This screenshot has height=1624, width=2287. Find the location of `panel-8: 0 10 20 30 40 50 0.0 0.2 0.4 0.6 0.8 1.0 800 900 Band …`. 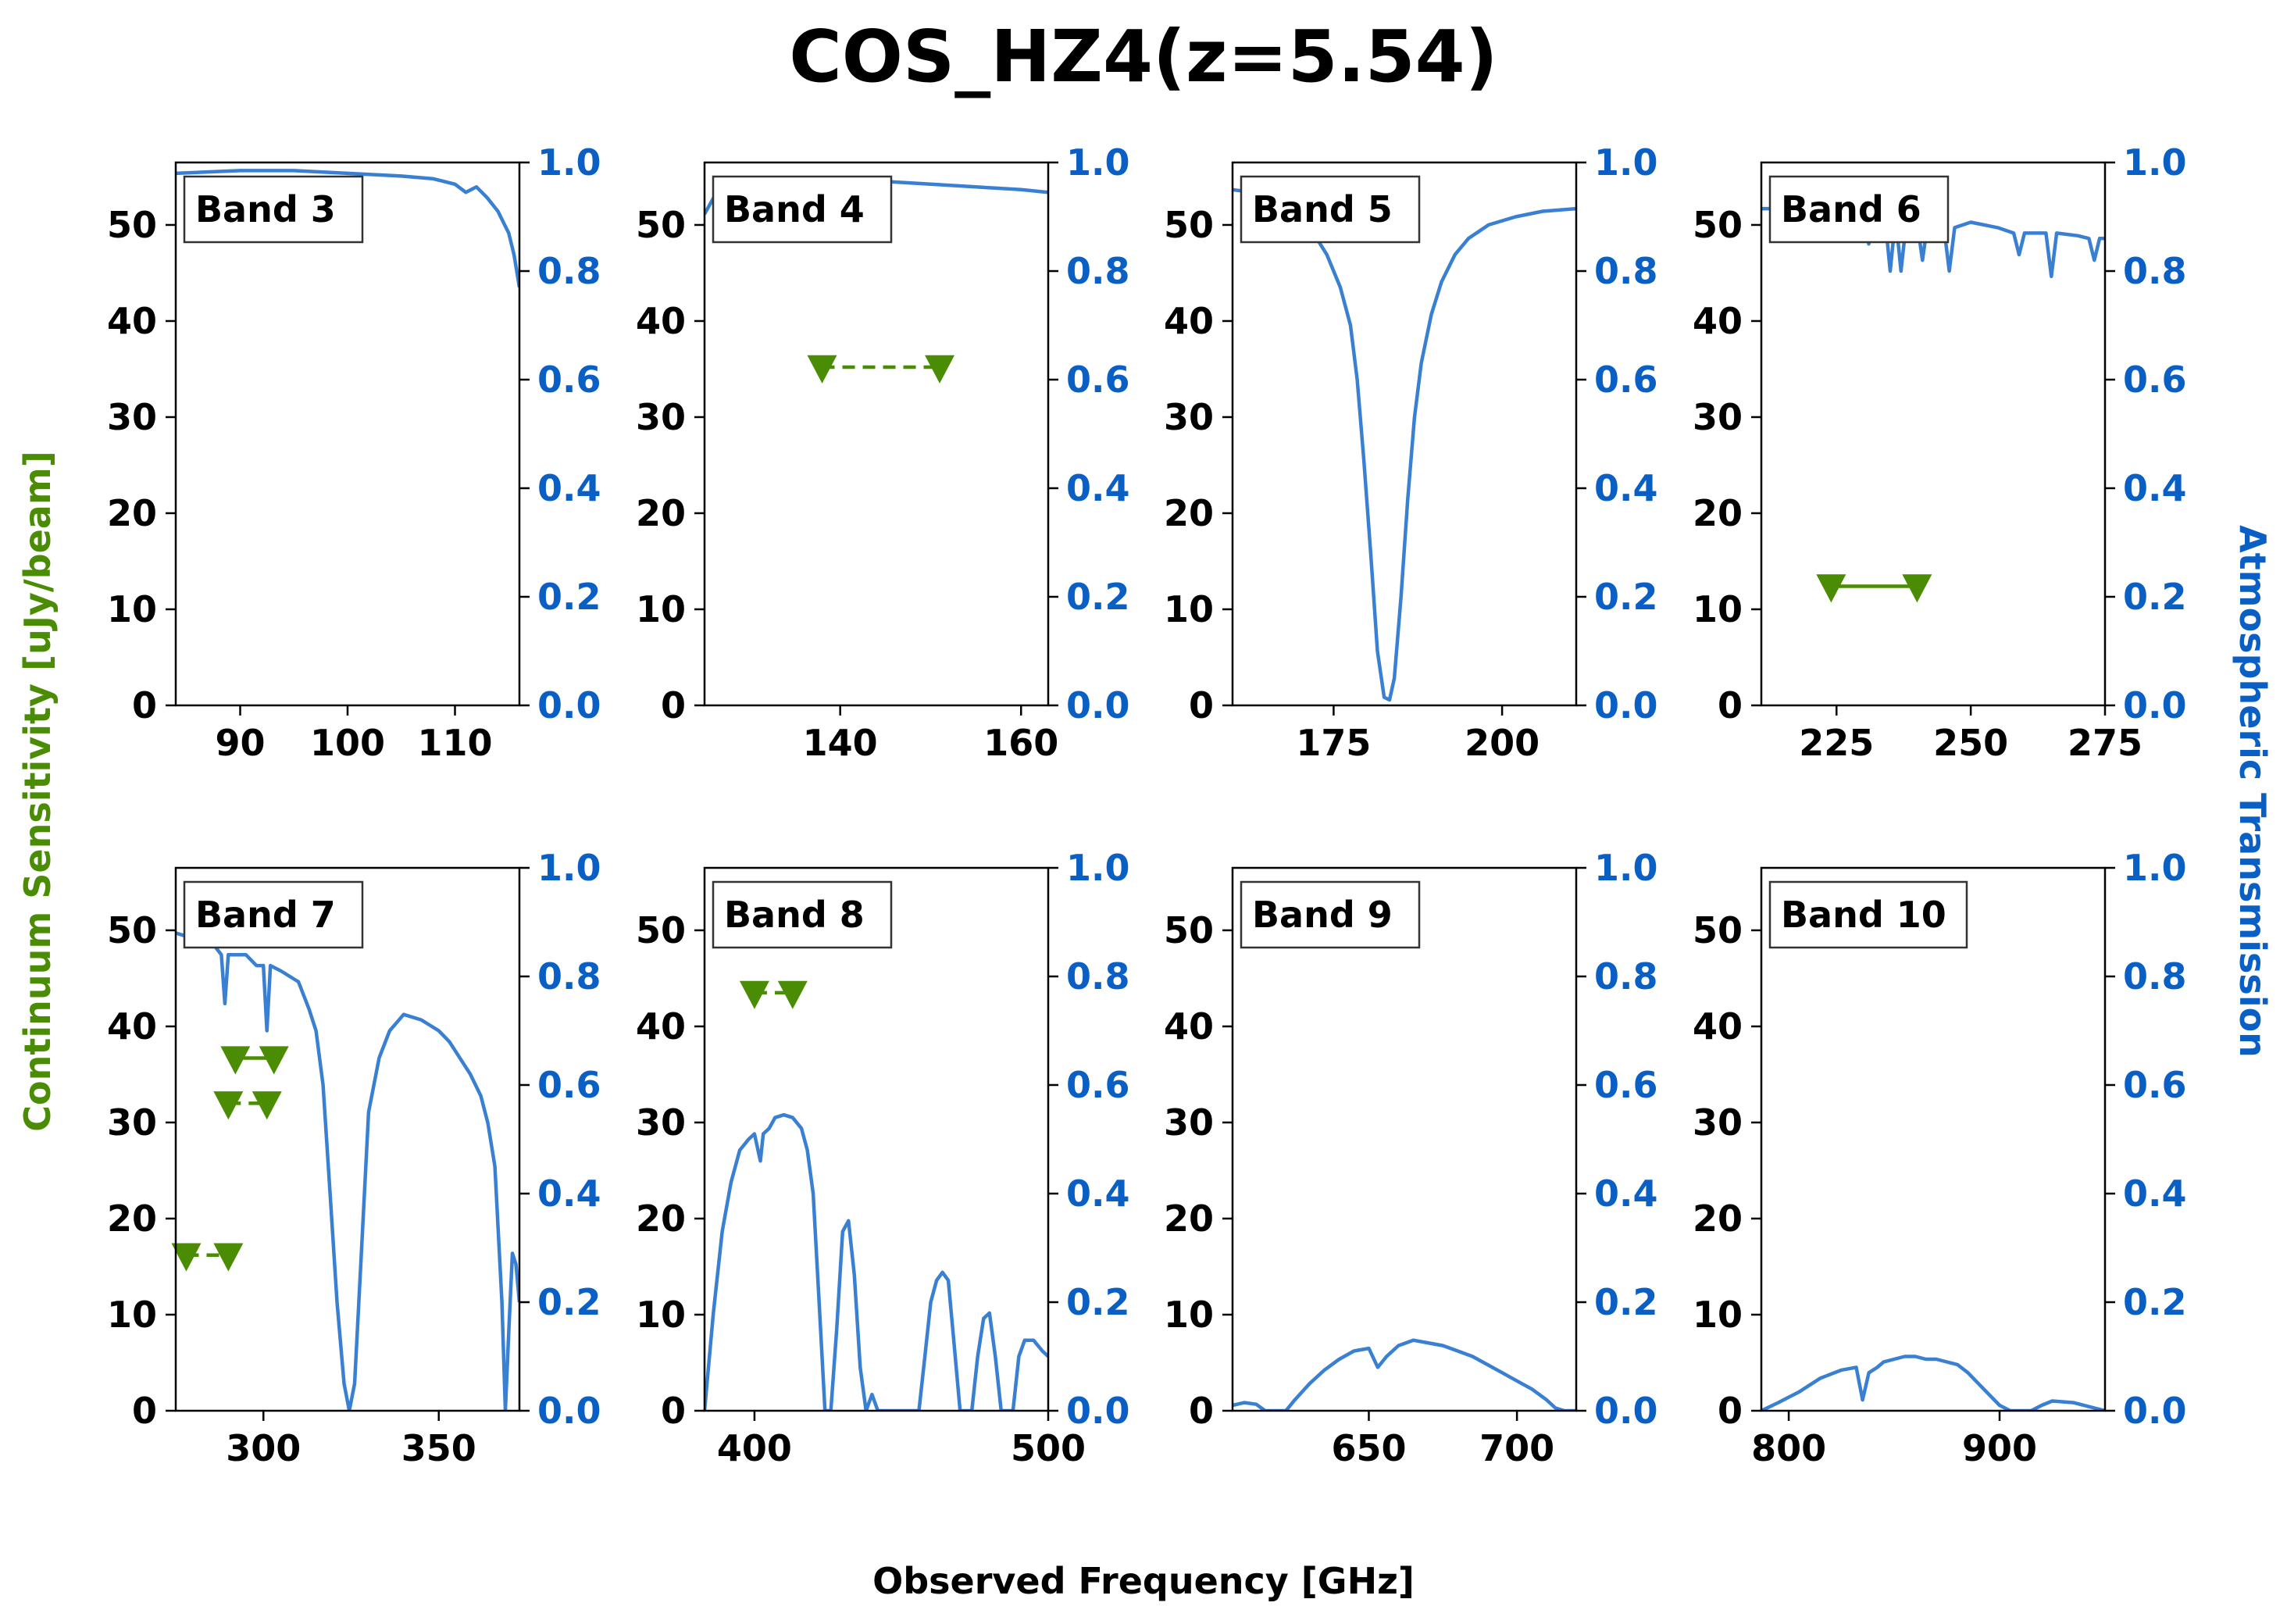

panel-8: 0 10 20 30 40 50 0.0 0.2 0.4 0.6 0.8 1.0 800 900 Band … is located at coordinates (1940, 1158).